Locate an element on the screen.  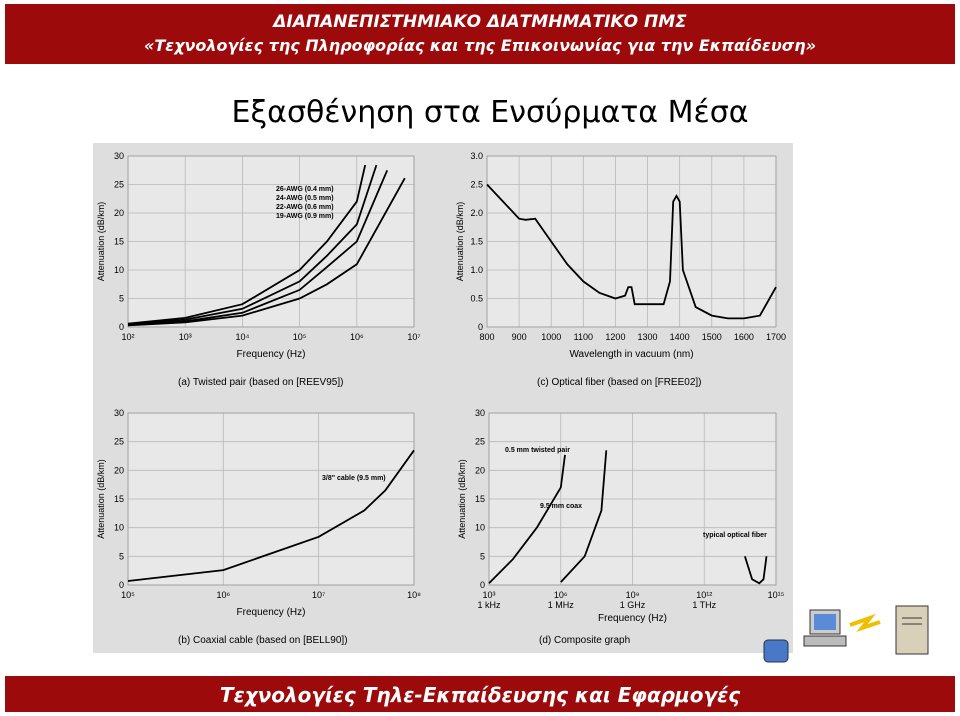
x-tick-label: 1200 is located at coordinates (615, 337).